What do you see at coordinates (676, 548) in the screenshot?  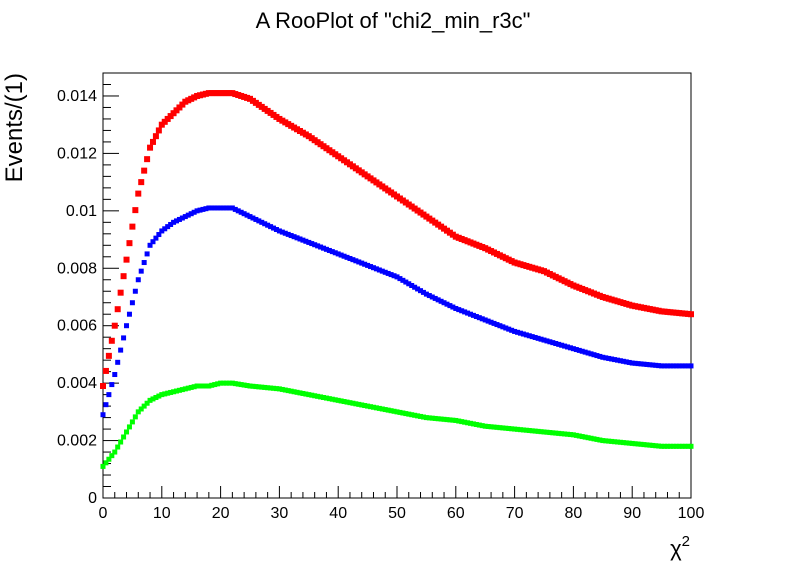 I see `x-axis-title-symbol: χ` at bounding box center [676, 548].